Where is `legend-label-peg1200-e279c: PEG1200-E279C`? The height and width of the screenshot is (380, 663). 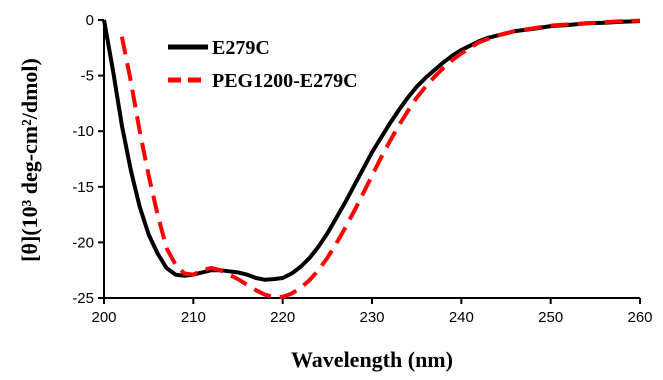 legend-label-peg1200-e279c: PEG1200-E279C is located at coordinates (285, 81).